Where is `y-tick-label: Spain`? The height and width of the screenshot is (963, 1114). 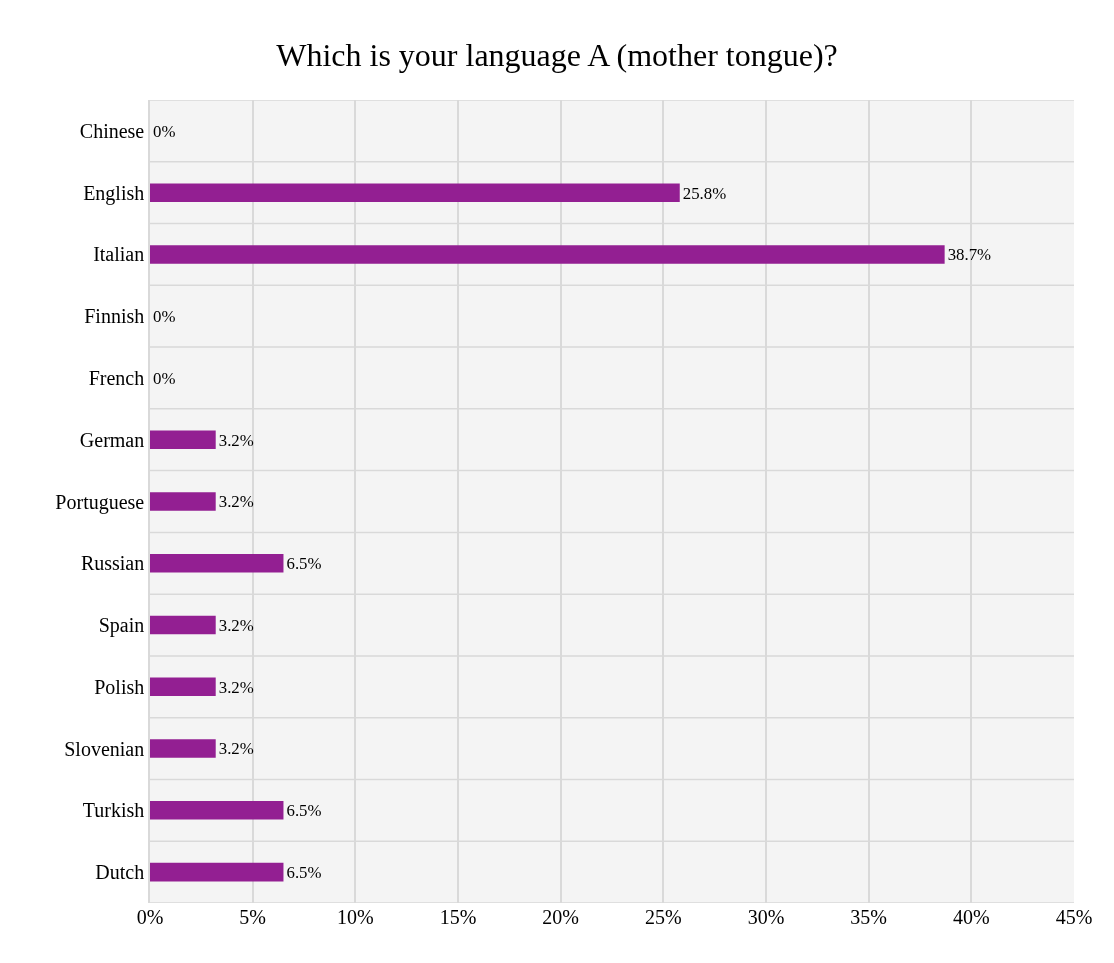 y-tick-label: Spain is located at coordinates (121, 626).